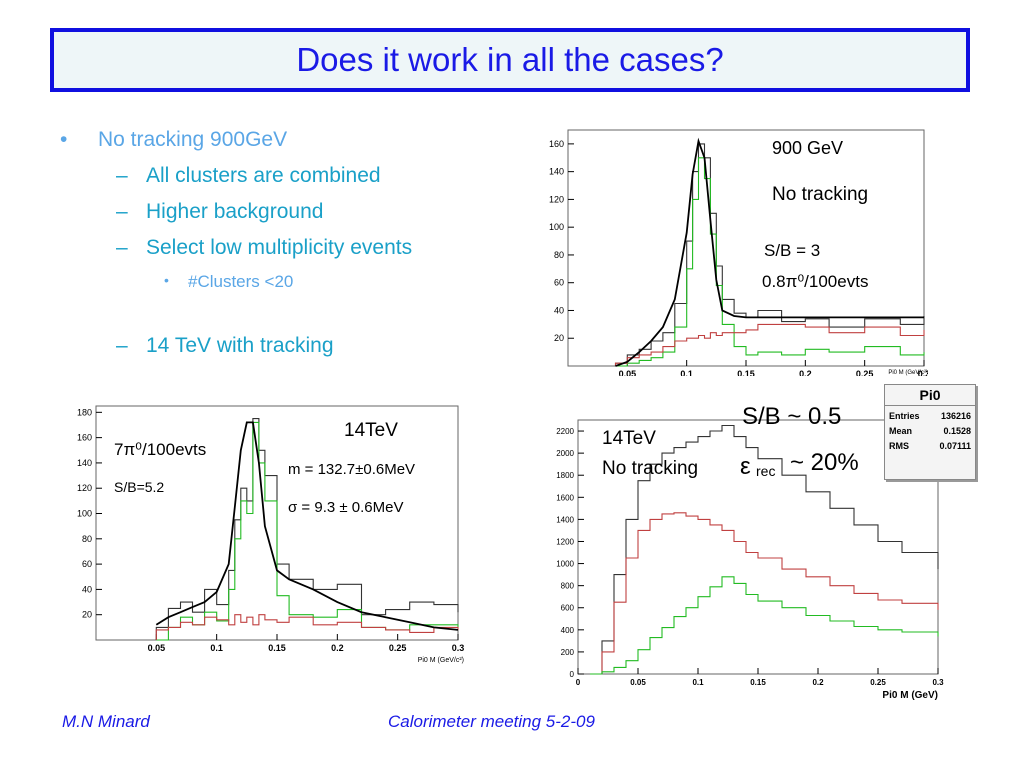  What do you see at coordinates (910, 695) in the screenshot?
I see `x-axis-label: Pi0 M (GeV)` at bounding box center [910, 695].